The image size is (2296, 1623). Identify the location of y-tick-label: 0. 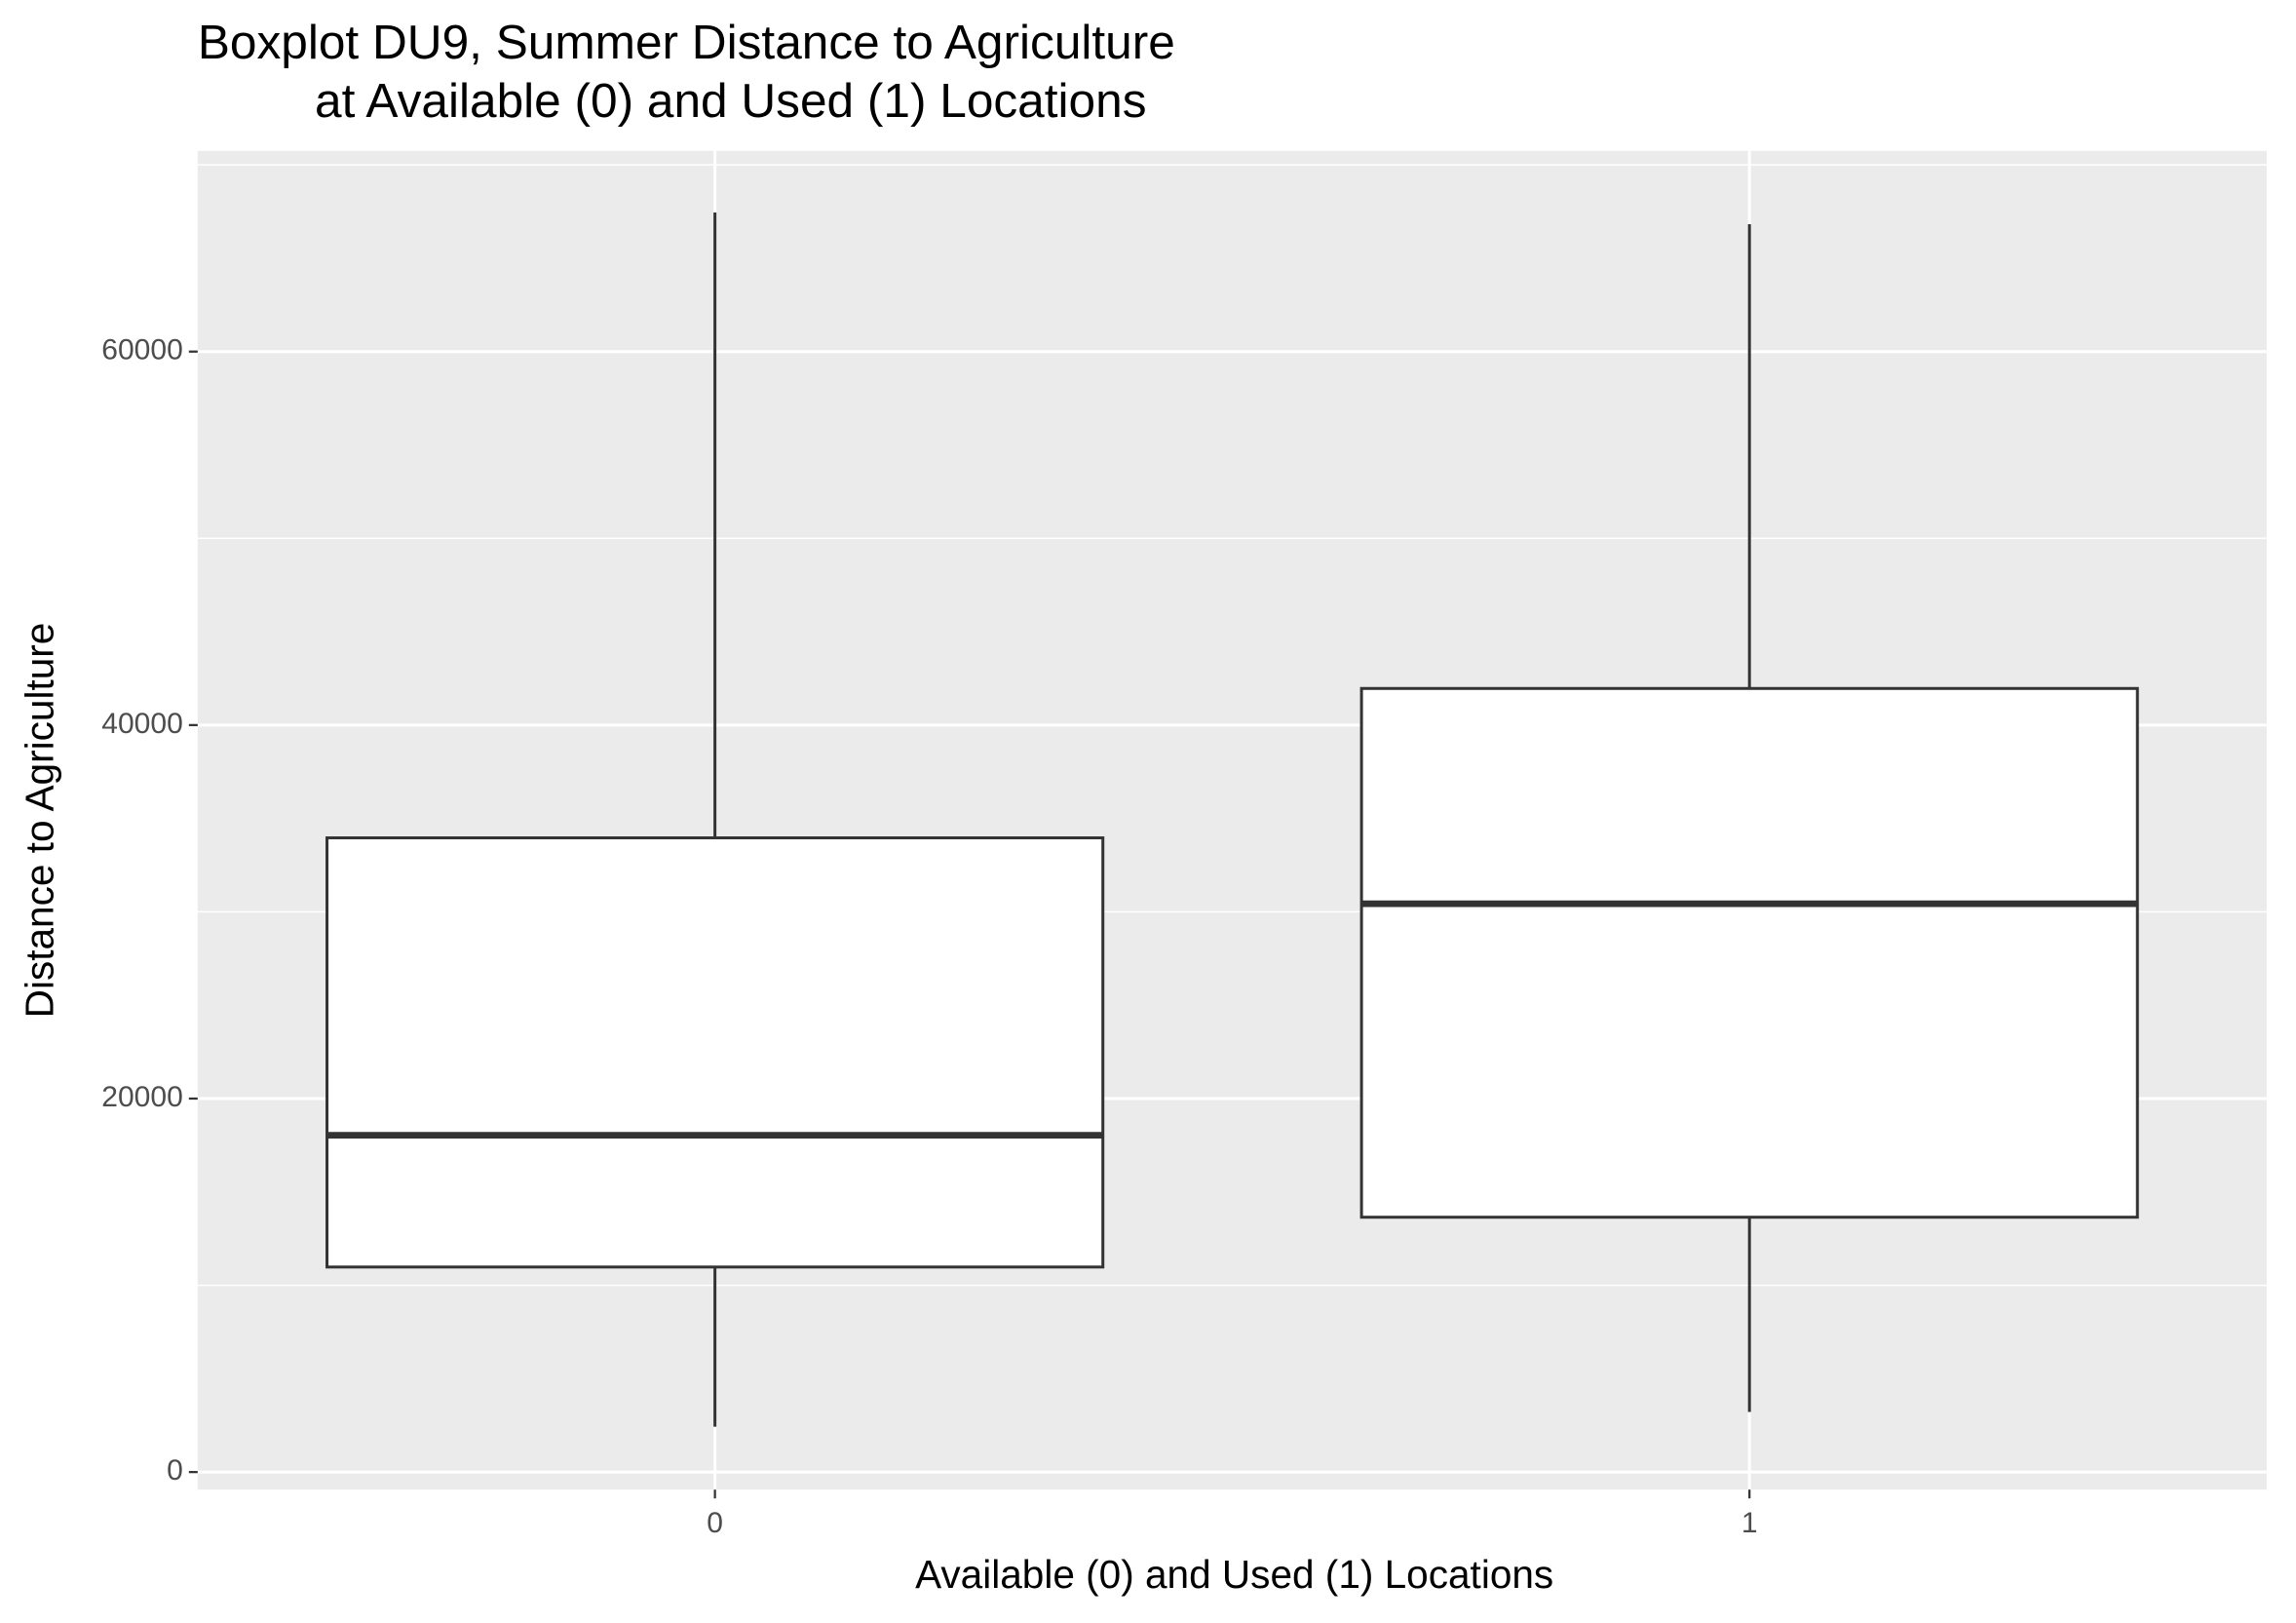
(175, 1471).